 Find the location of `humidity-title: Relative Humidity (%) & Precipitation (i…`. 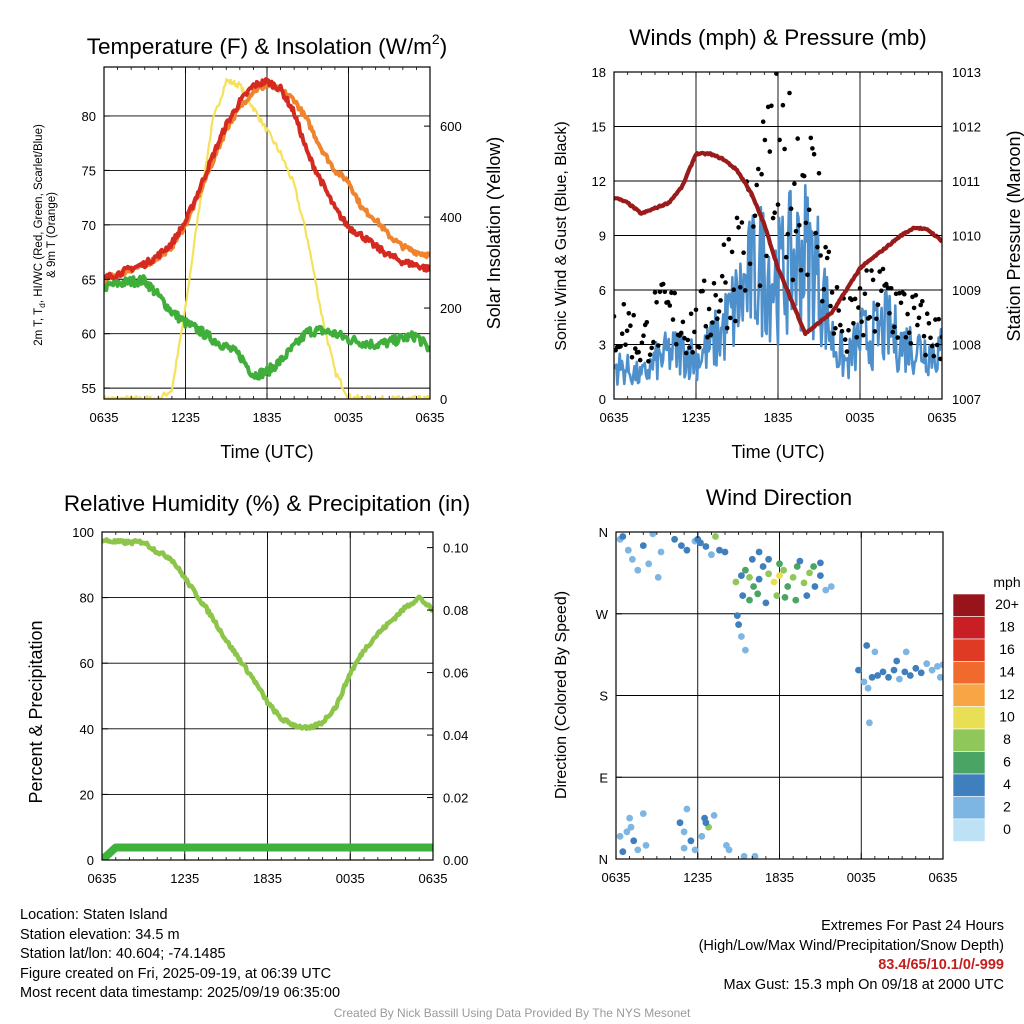

humidity-title: Relative Humidity (%) & Precipitation (i… is located at coordinates (267, 503).